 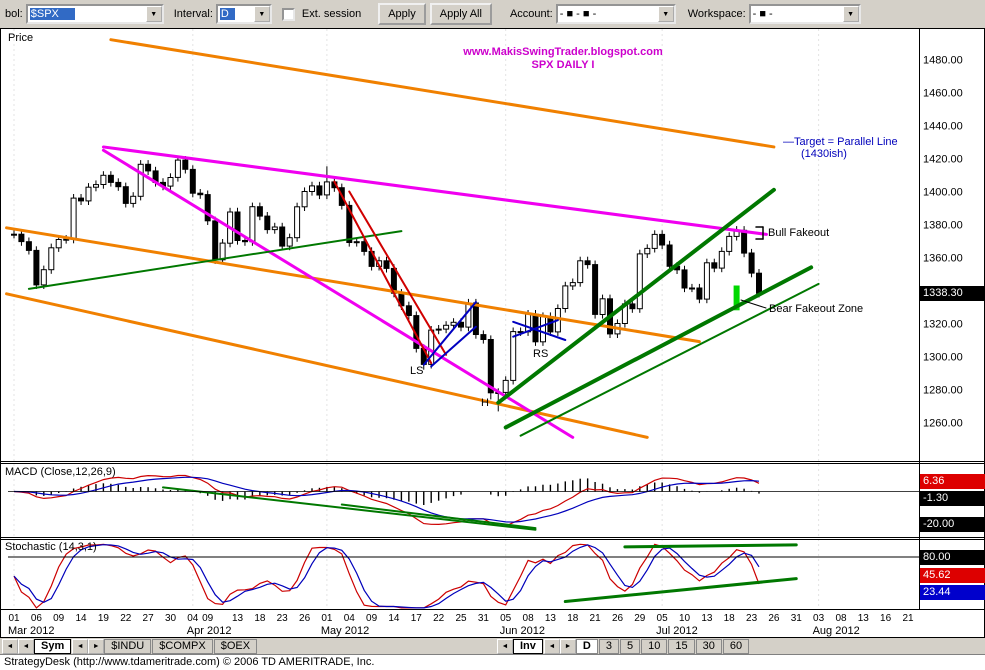 I want to click on target-line1: —Target = Parallel Line, so click(x=840, y=142).